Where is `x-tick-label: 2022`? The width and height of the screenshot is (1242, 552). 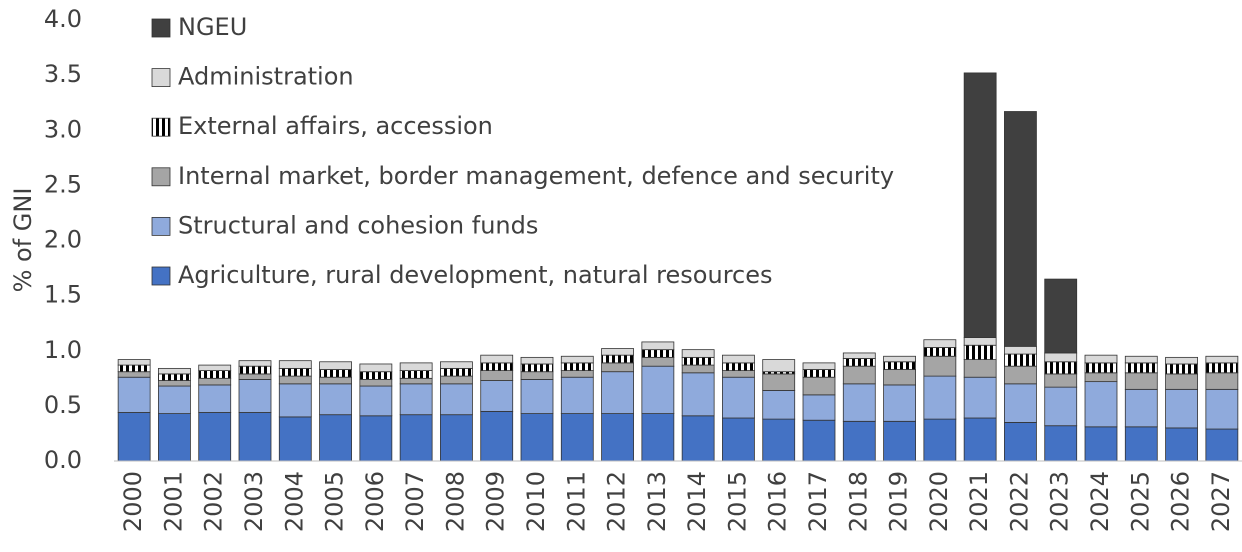
x-tick-label: 2022 is located at coordinates (1019, 501).